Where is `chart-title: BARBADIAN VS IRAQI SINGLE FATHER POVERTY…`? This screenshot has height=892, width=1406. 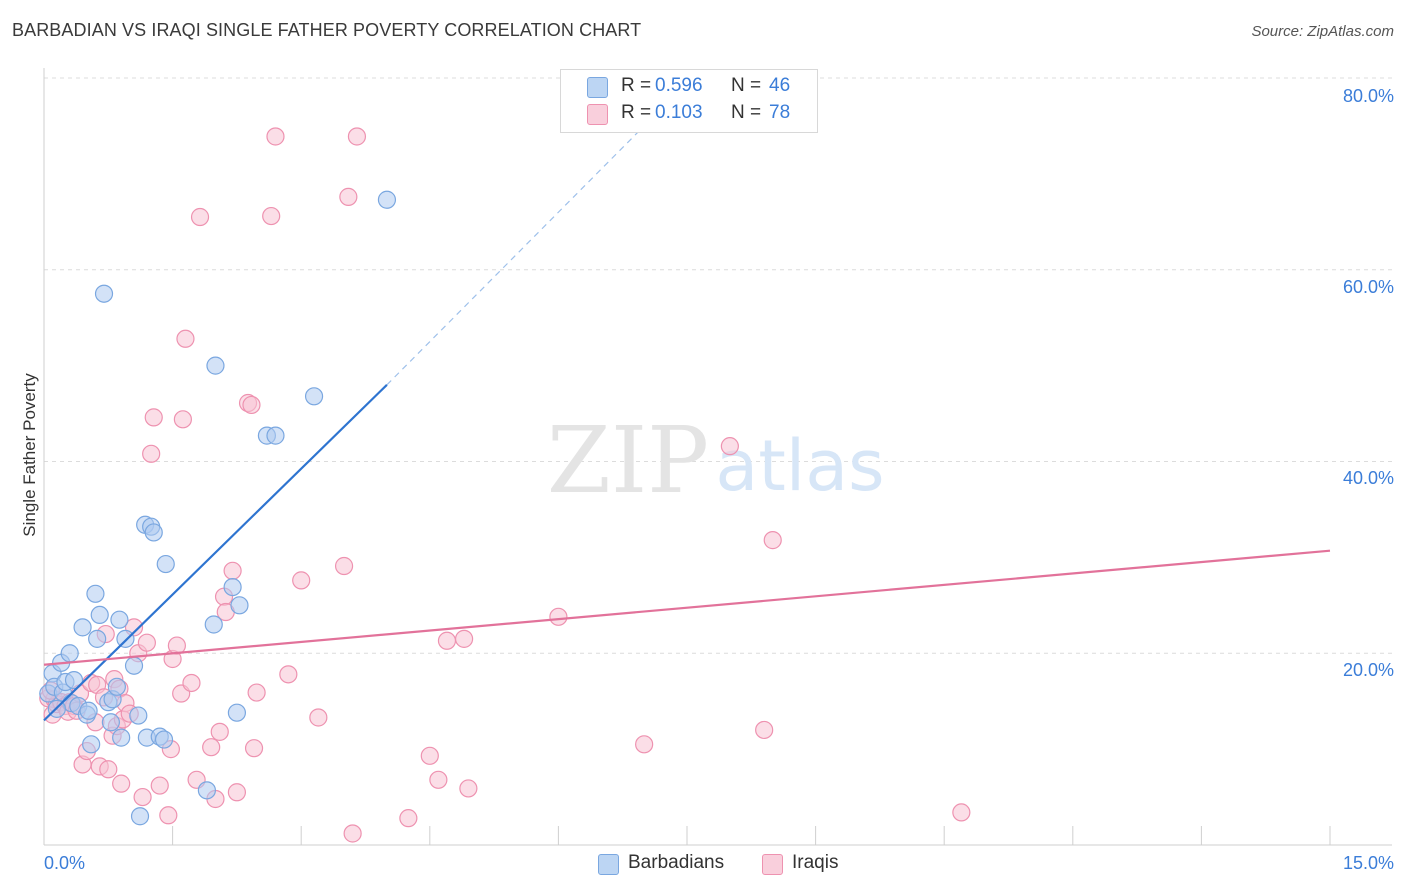 chart-title: BARBADIAN VS IRAQI SINGLE FATHER POVERTY… is located at coordinates (327, 30).